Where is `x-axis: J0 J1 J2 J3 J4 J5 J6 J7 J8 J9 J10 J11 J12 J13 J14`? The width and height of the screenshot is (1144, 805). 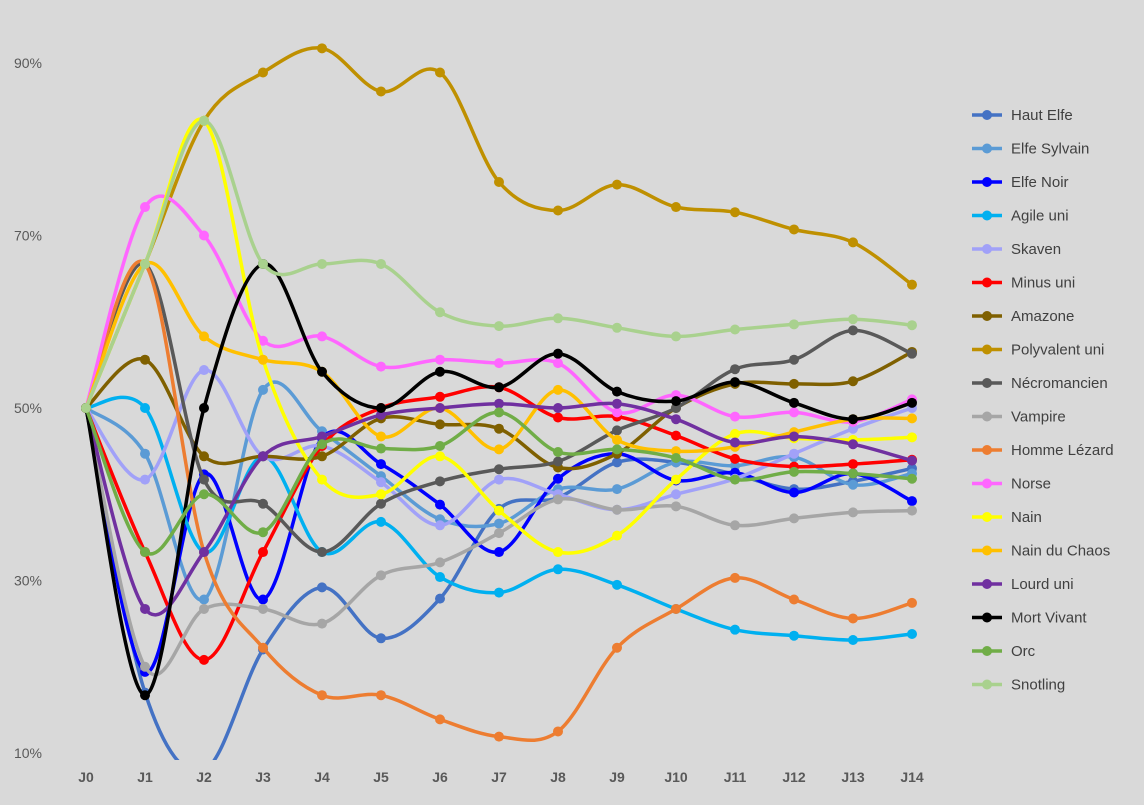 x-axis: J0 J1 J2 J3 J4 J5 J6 J7 J8 J9 J10 J11 J12 J13 J14 is located at coordinates (501, 777).